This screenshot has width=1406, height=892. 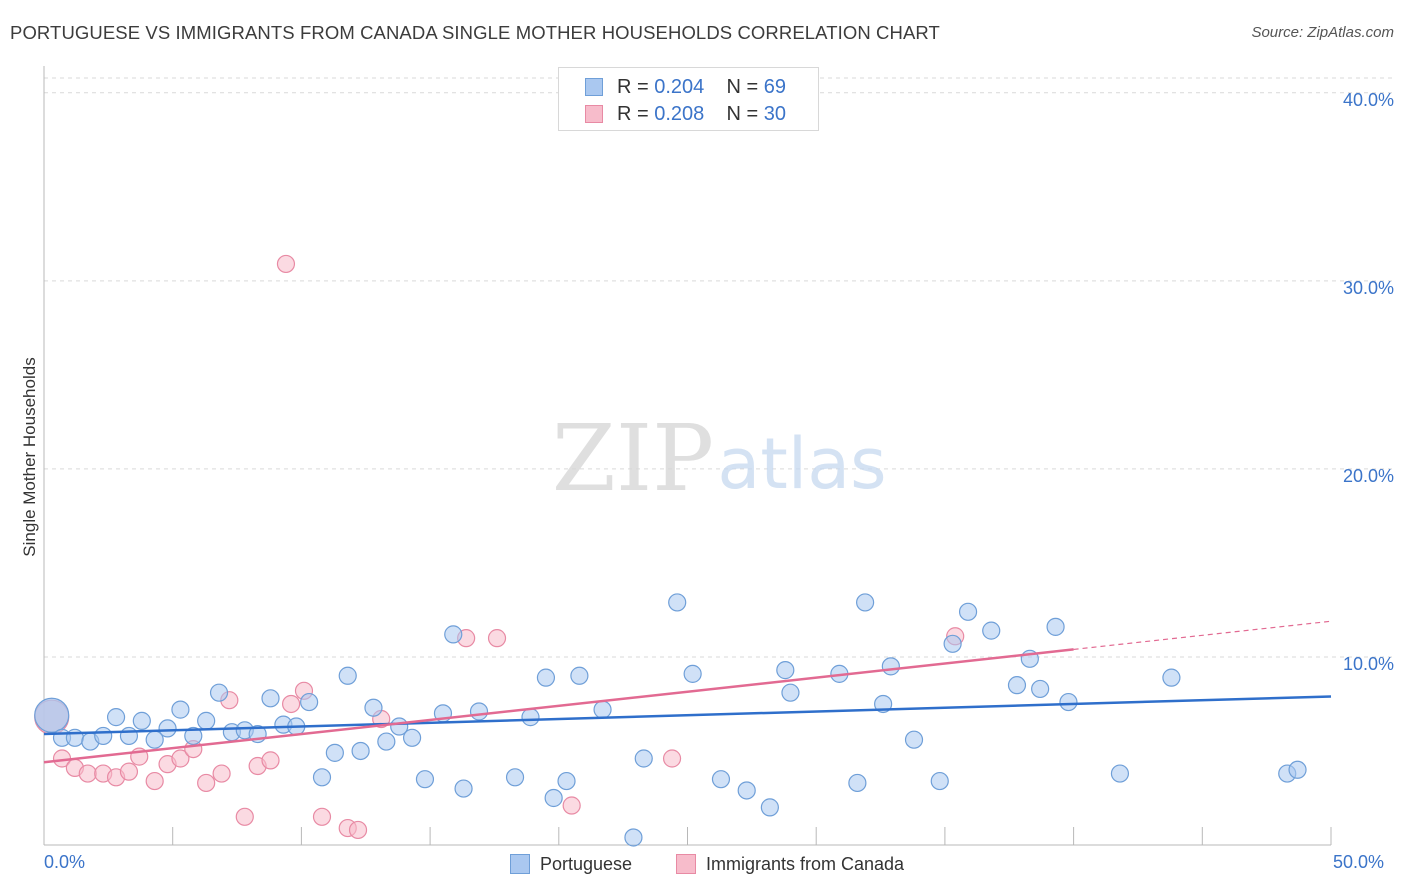 I want to click on legend-label-portuguese: Portuguese, so click(x=586, y=863).